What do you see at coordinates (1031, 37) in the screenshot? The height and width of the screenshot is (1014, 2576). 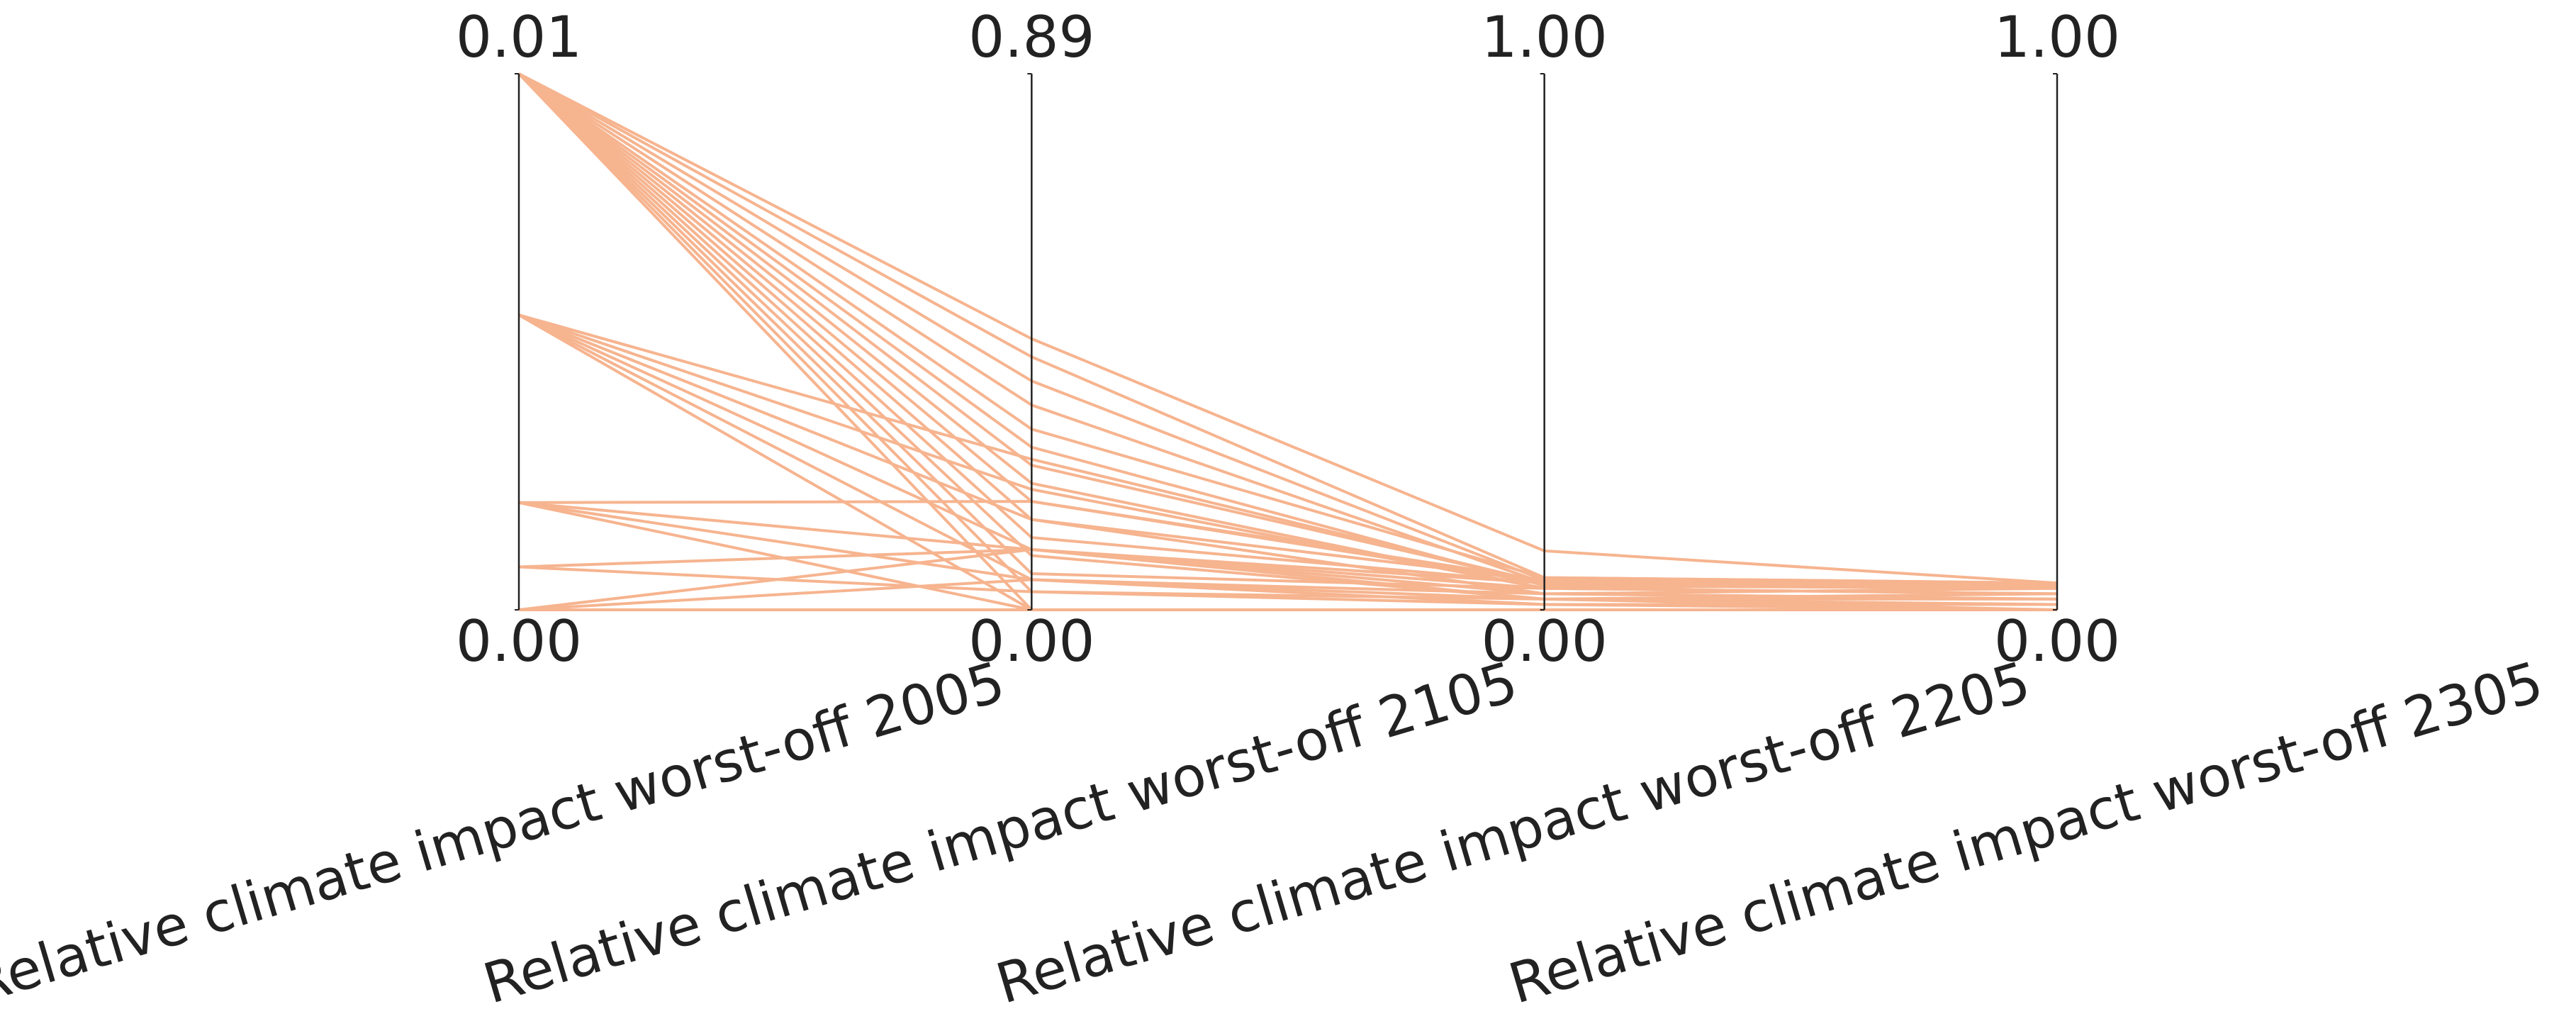 I see `tick-label: 0.89` at bounding box center [1031, 37].